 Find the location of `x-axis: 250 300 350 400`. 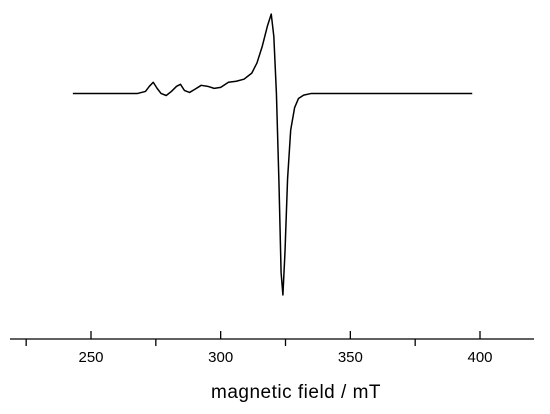

x-axis: 250 300 350 400 is located at coordinates (272, 348).